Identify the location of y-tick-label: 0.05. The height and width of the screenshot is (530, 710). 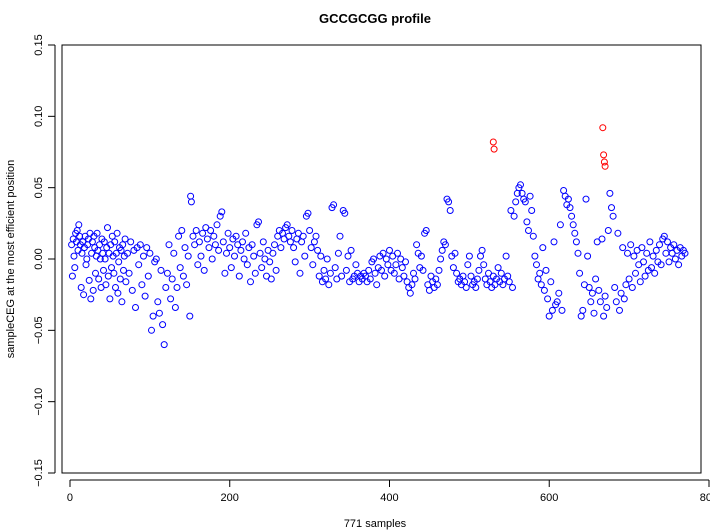
(39, 187).